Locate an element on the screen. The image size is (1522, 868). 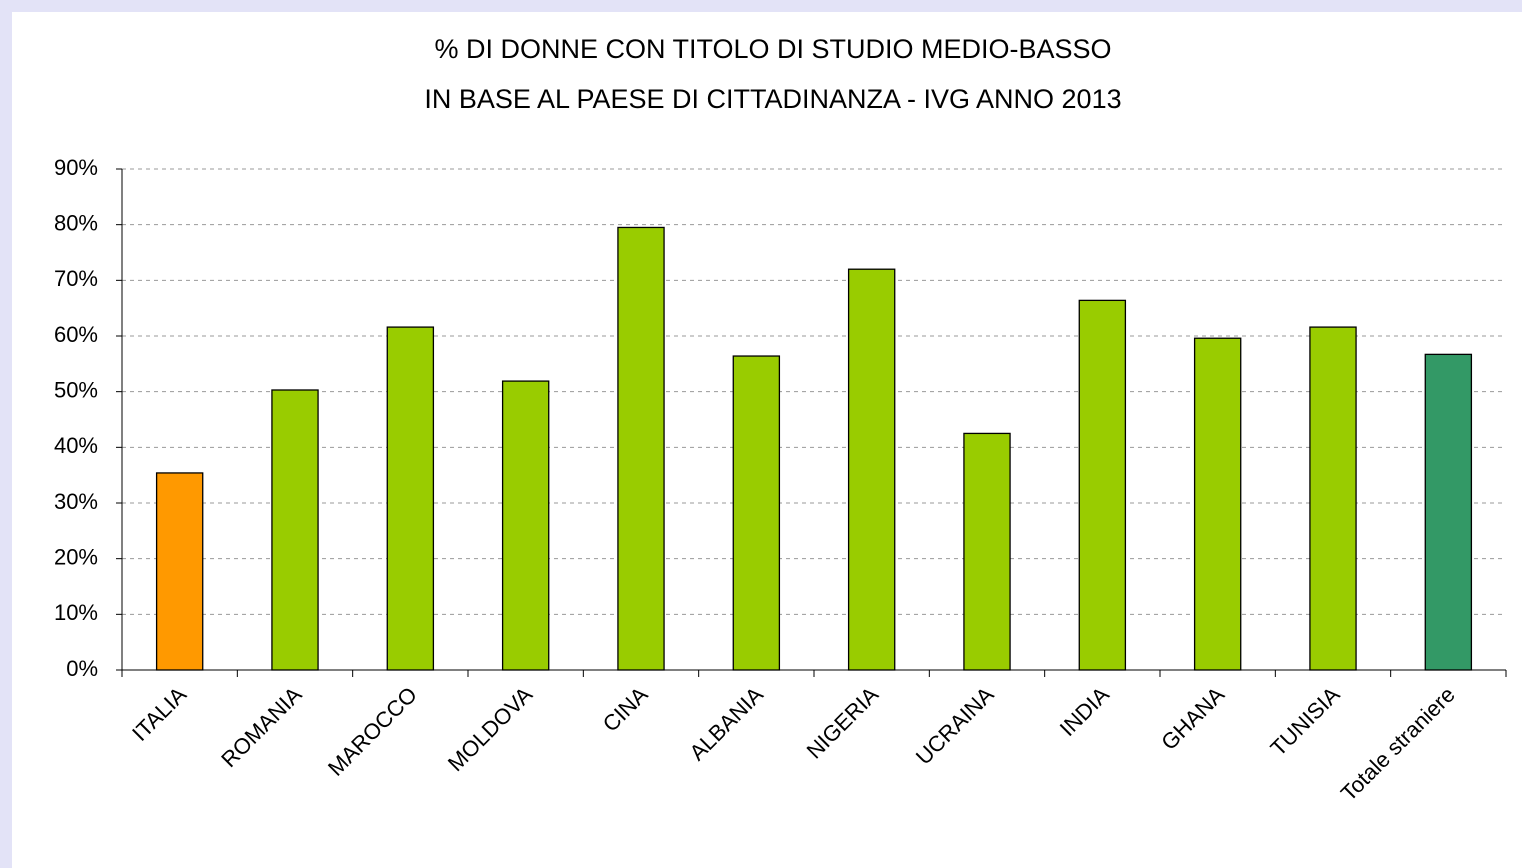
y-tick-label: 30% is located at coordinates (76, 501).